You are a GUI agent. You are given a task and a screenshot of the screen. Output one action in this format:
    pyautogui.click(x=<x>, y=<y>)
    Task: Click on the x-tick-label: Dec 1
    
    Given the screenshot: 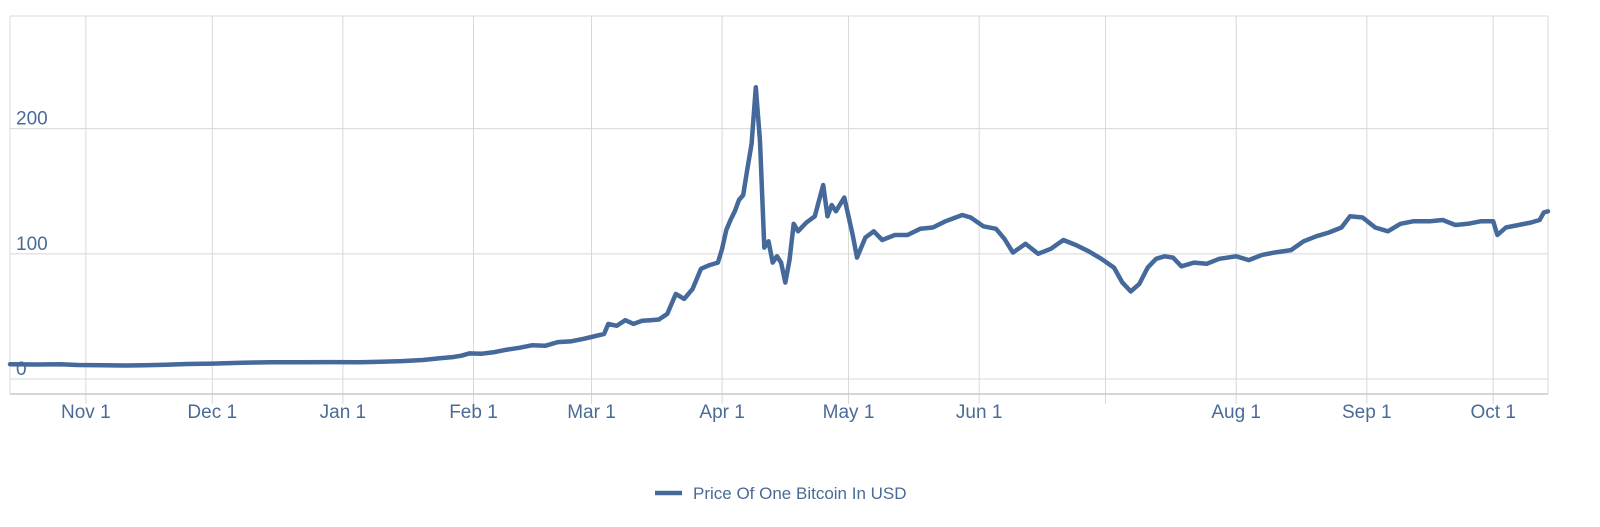 What is the action you would take?
    pyautogui.click(x=212, y=412)
    